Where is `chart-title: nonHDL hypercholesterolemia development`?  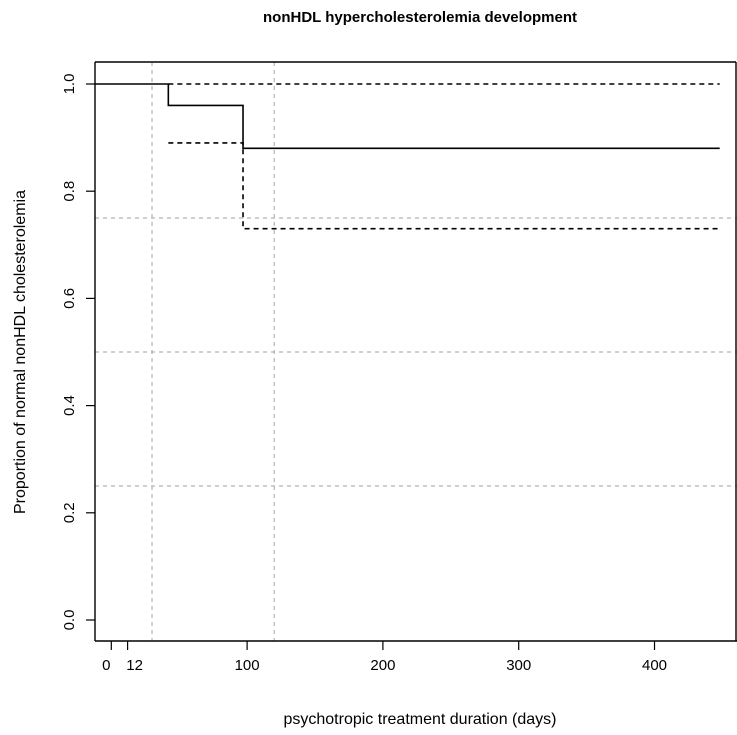 chart-title: nonHDL hypercholesterolemia development is located at coordinates (420, 17).